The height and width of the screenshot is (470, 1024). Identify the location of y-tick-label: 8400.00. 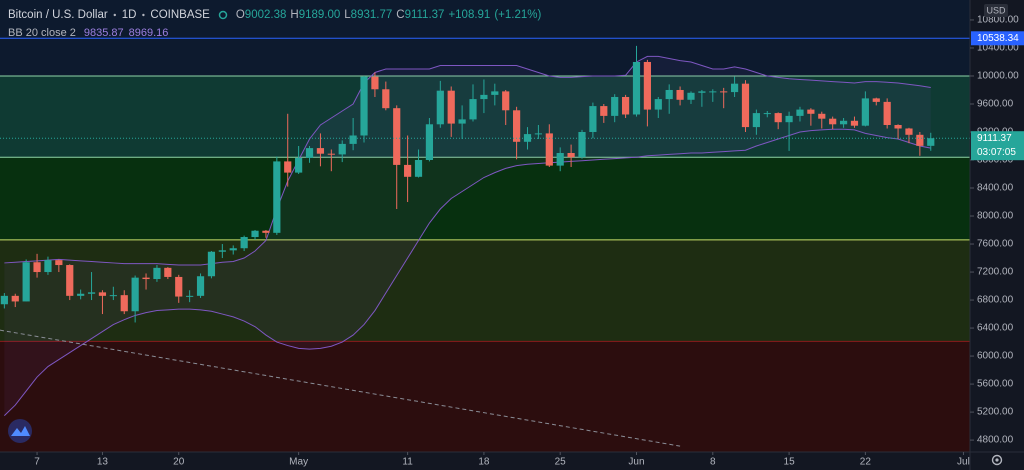
(995, 188).